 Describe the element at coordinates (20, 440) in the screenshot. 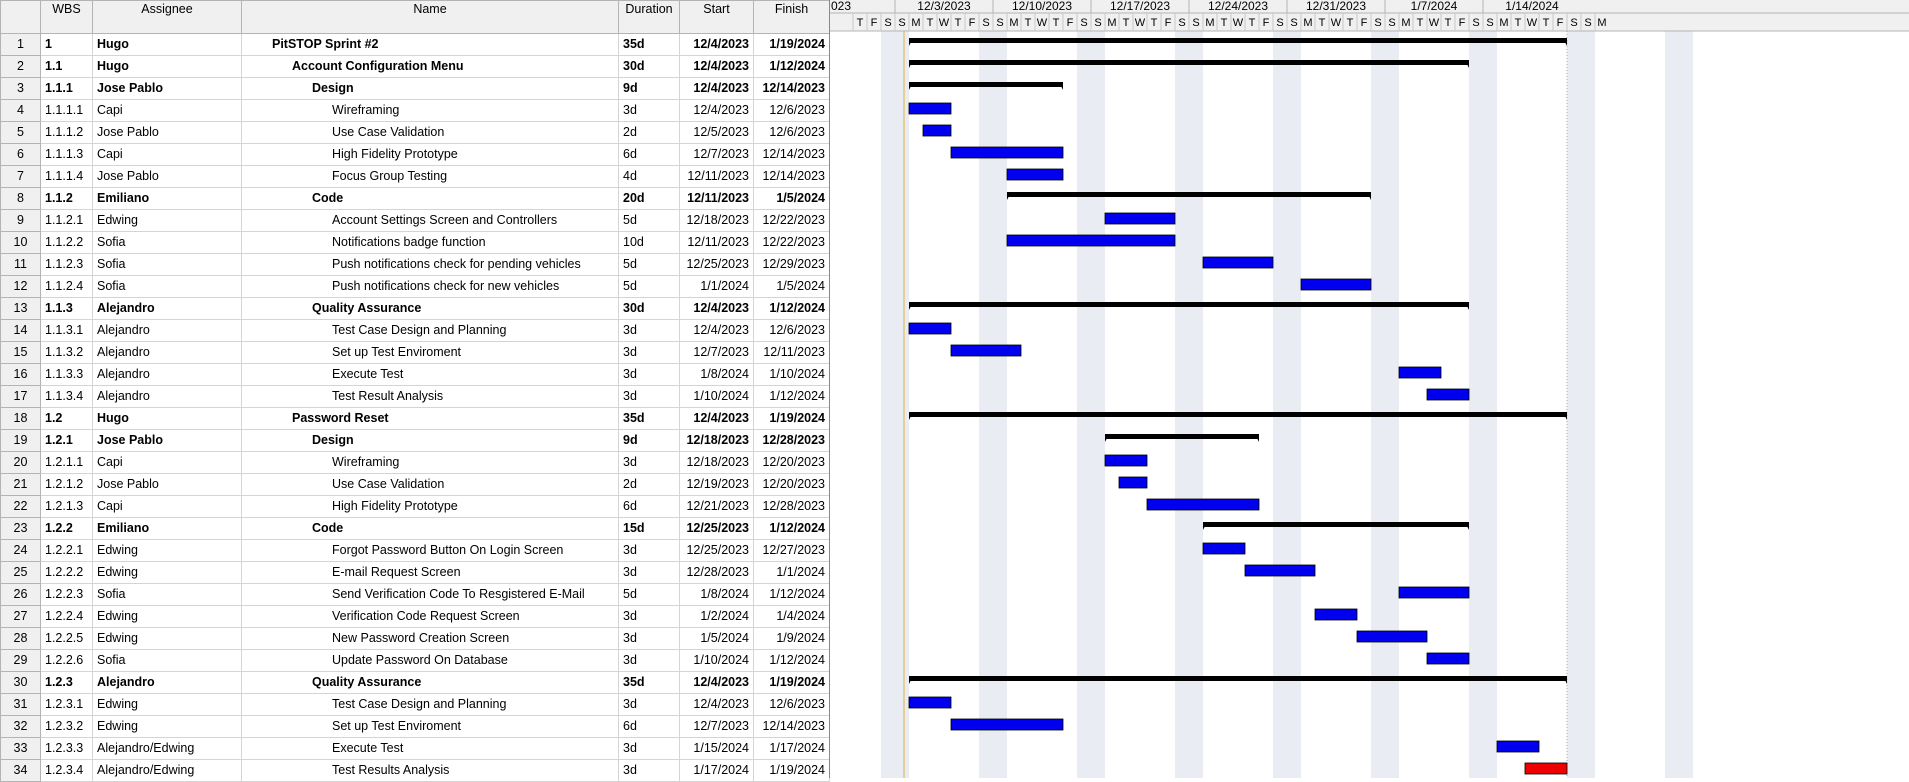

I see `row-number-cell: 19` at that location.